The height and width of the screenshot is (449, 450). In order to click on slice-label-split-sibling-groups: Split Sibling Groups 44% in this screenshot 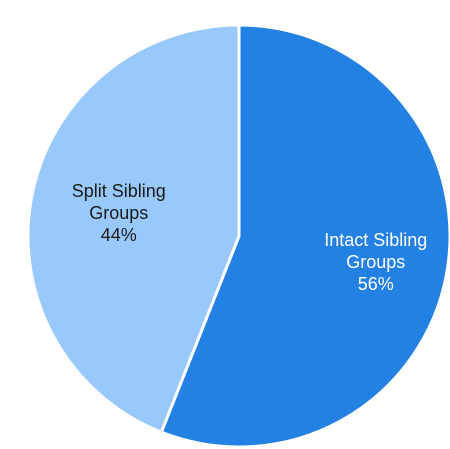, I will do `click(119, 213)`.